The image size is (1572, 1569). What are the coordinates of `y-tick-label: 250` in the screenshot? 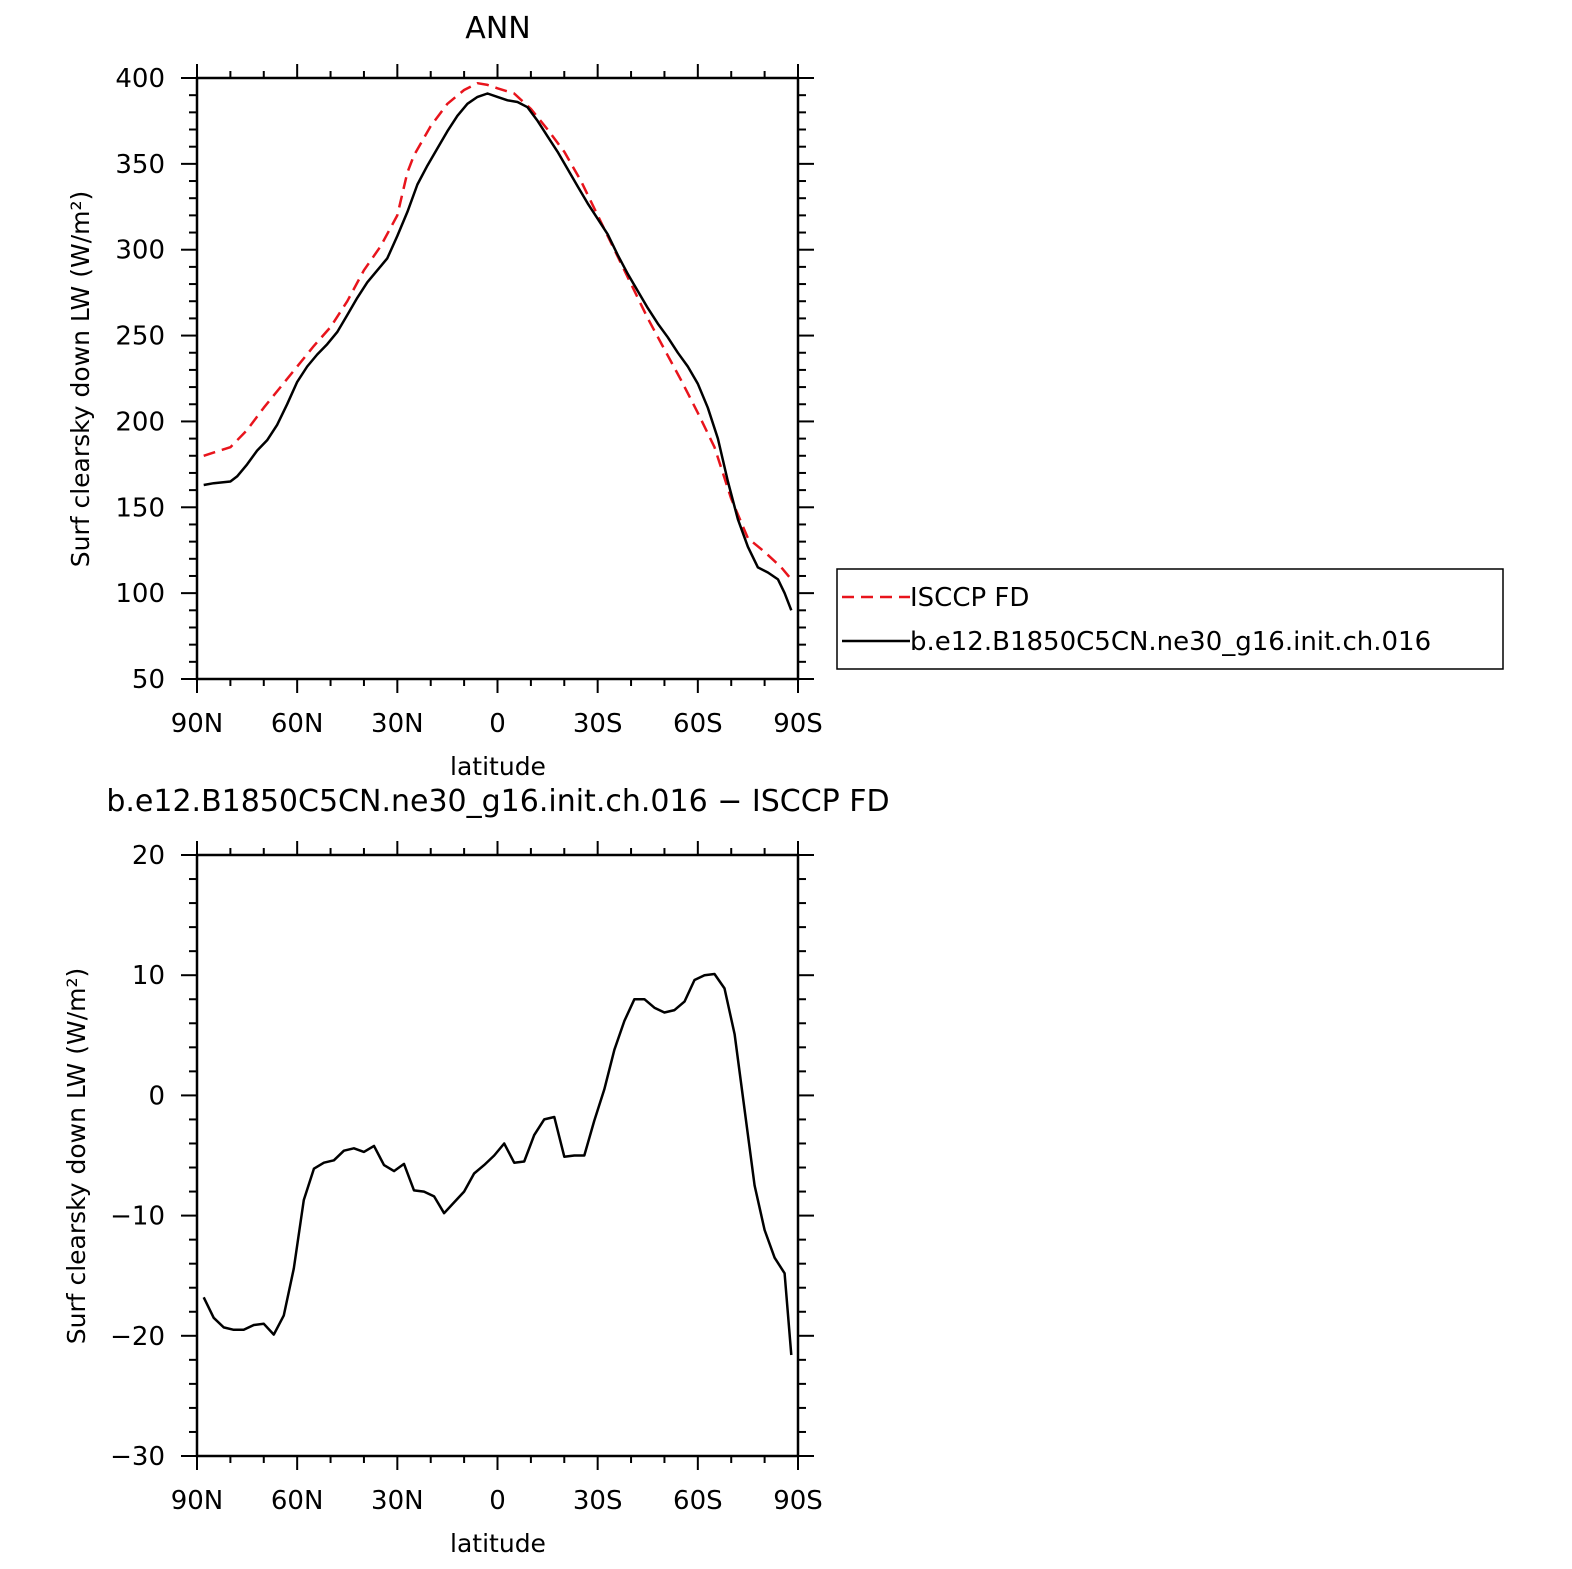 It's located at (140, 337).